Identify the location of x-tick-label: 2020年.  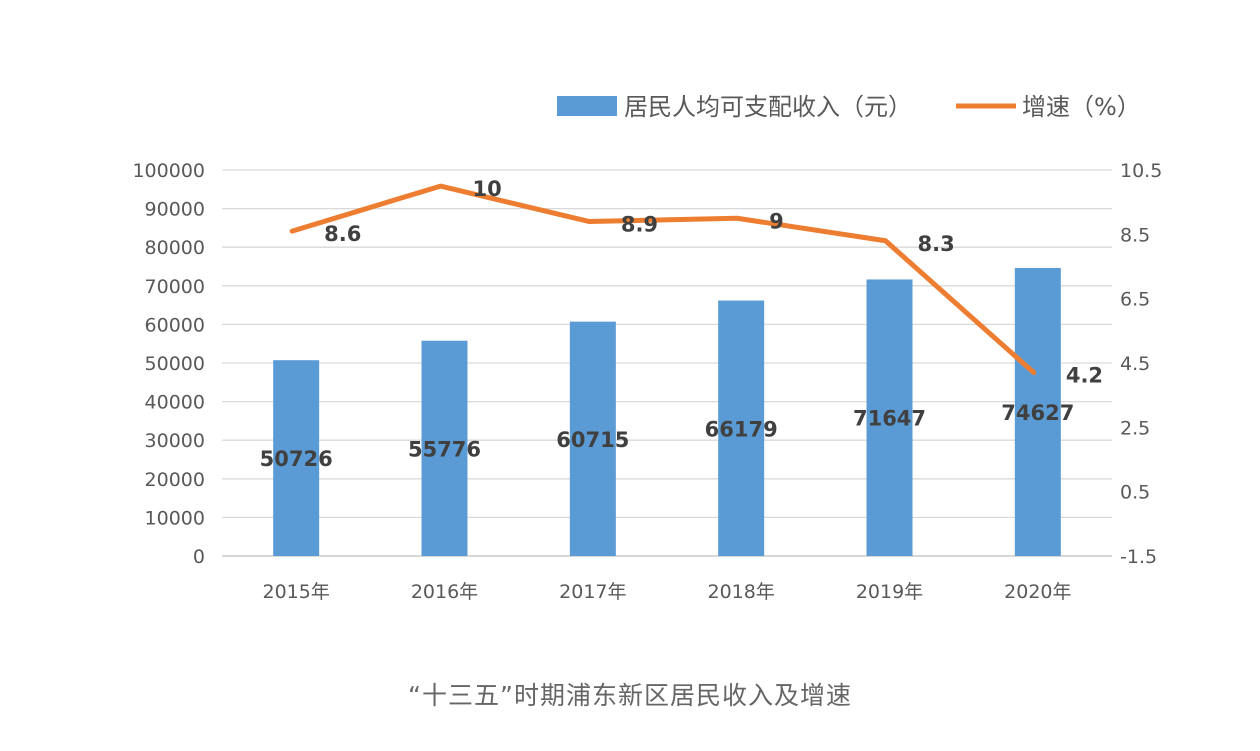
(1037, 592).